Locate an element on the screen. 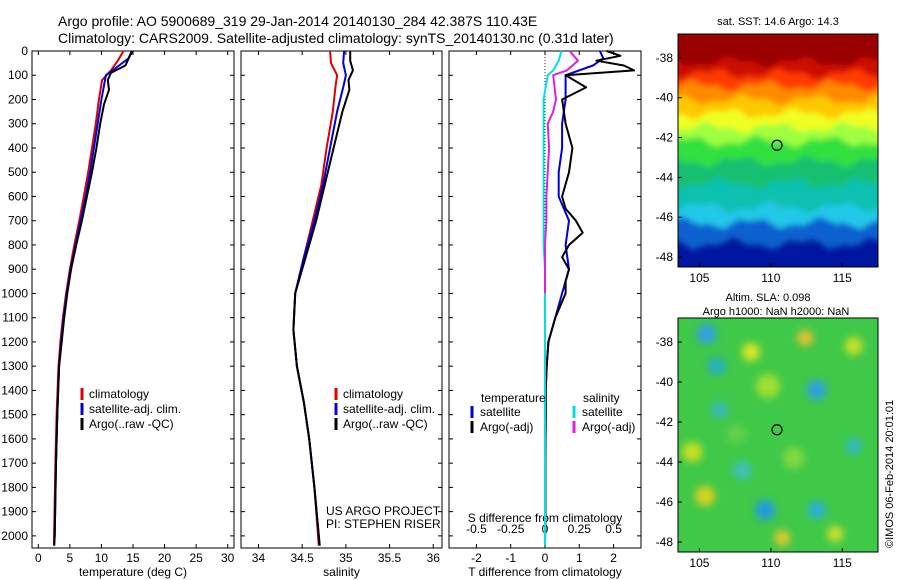  salinity-diff-tick-label: 0.25 is located at coordinates (580, 529).